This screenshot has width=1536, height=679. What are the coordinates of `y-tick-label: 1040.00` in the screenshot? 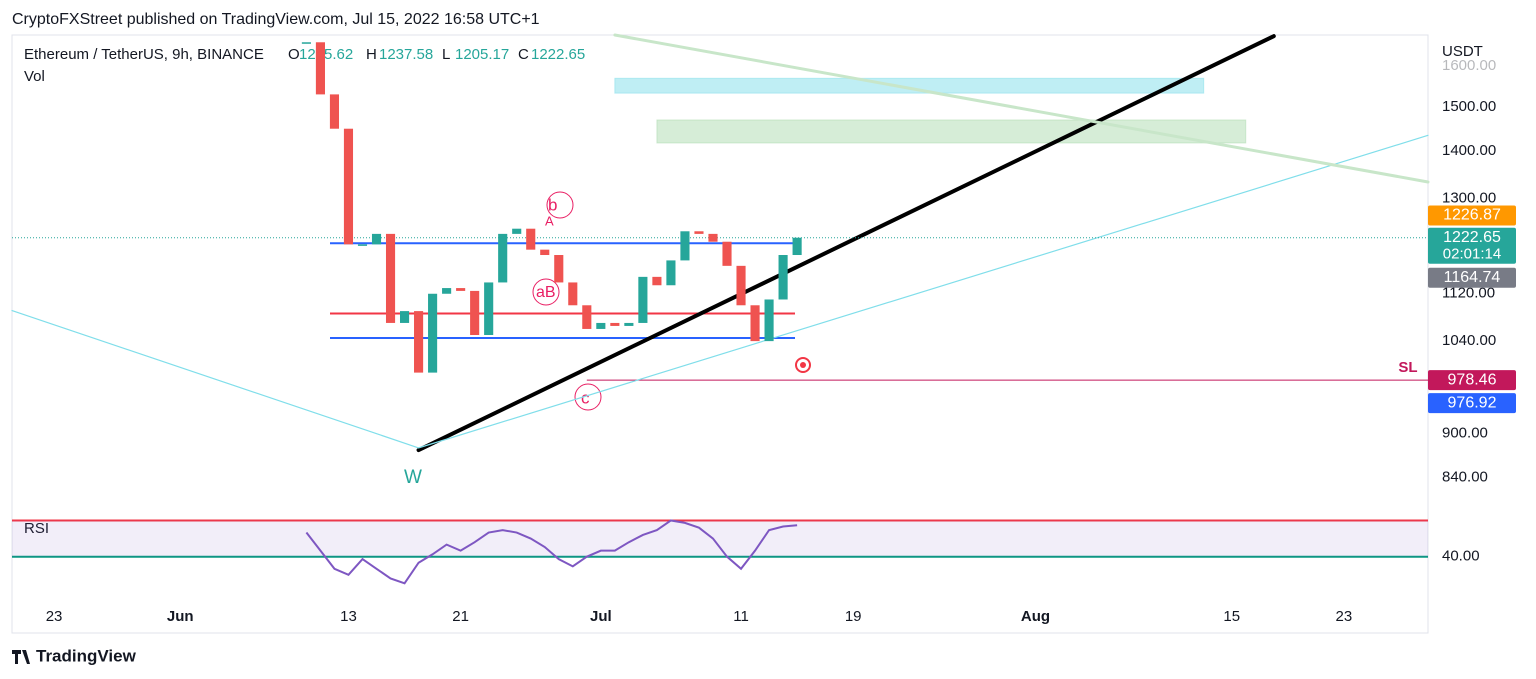 It's located at (1469, 340).